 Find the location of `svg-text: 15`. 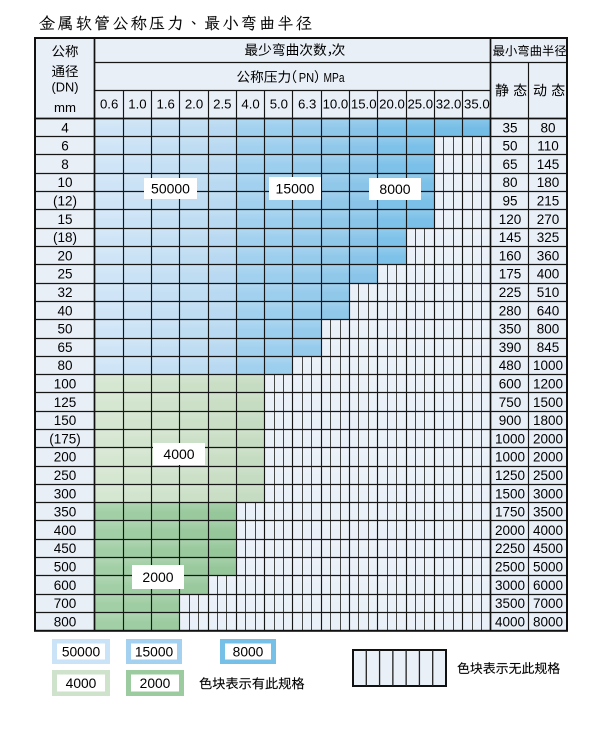

svg-text: 15 is located at coordinates (64, 219).